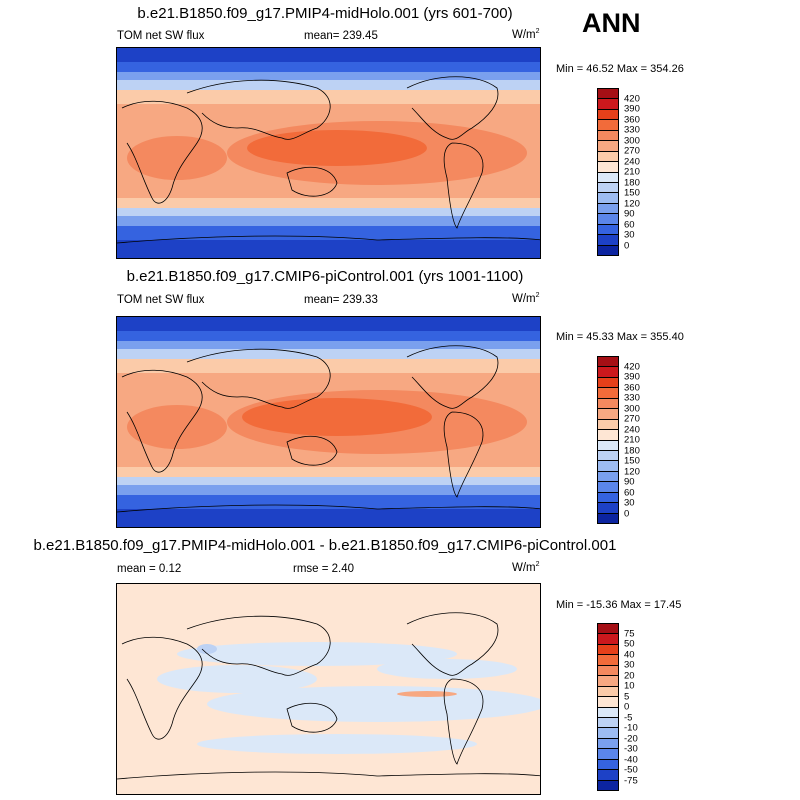 The image size is (800, 800). I want to click on panel2-colorbar, so click(608, 440).